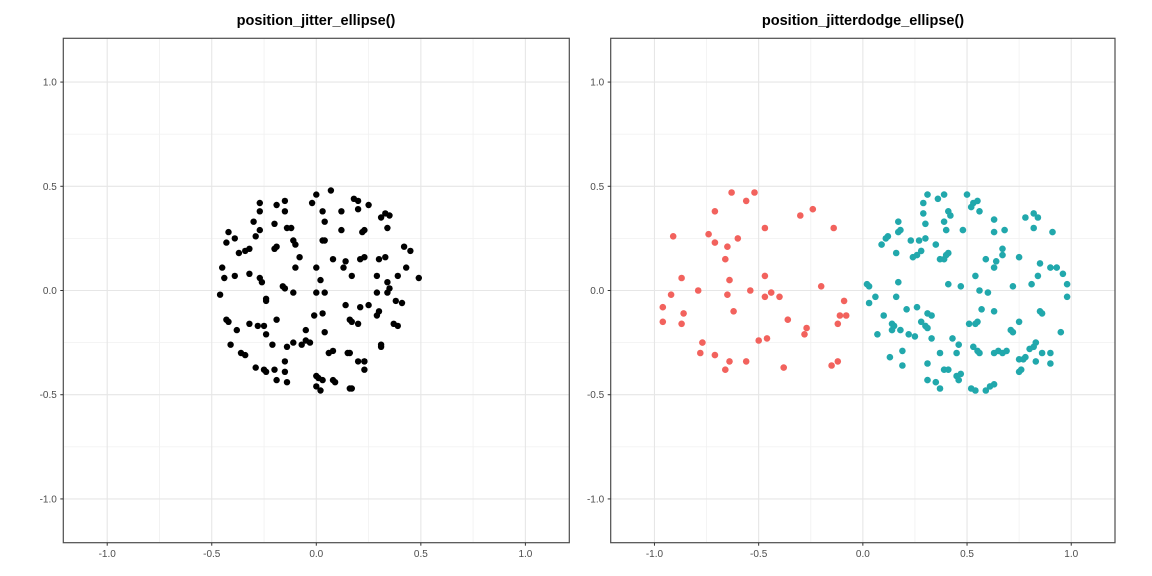 This screenshot has height=576, width=1152. Describe the element at coordinates (421, 554) in the screenshot. I see `x-axis-tick-label: 0.5` at that location.